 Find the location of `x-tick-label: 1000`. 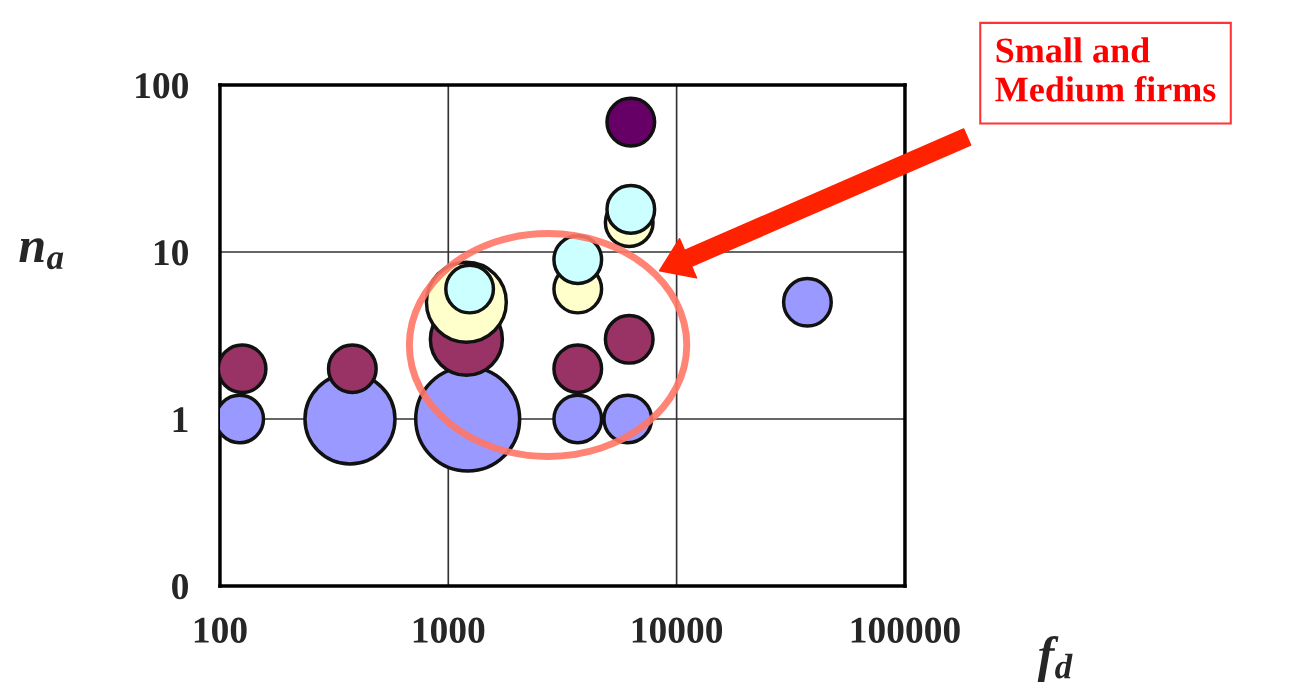

x-tick-label: 1000 is located at coordinates (449, 630).